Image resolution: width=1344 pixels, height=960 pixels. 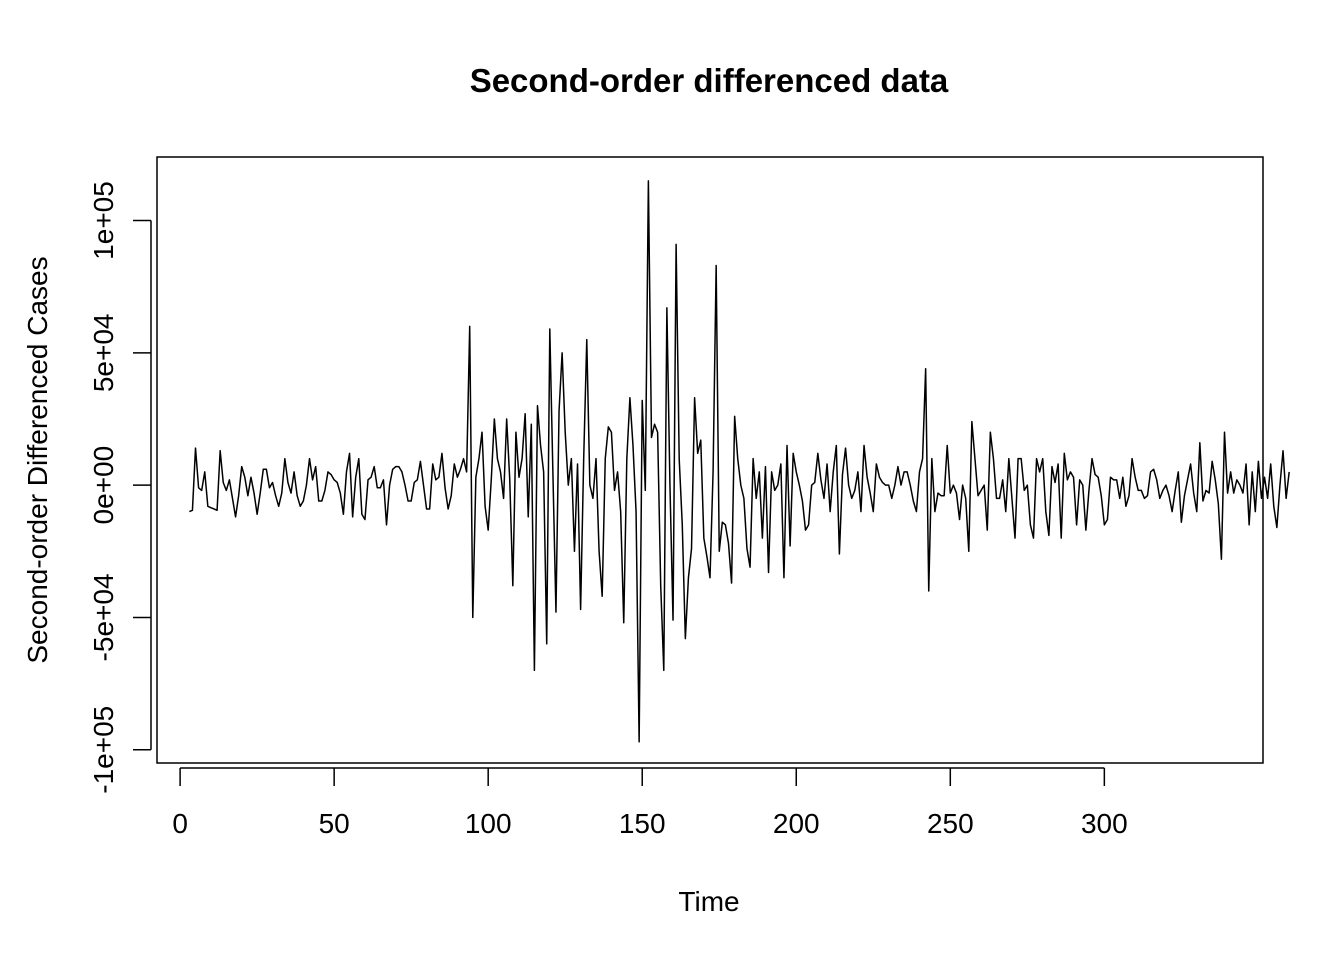 I want to click on x-axis-label: Time, so click(x=708, y=901).